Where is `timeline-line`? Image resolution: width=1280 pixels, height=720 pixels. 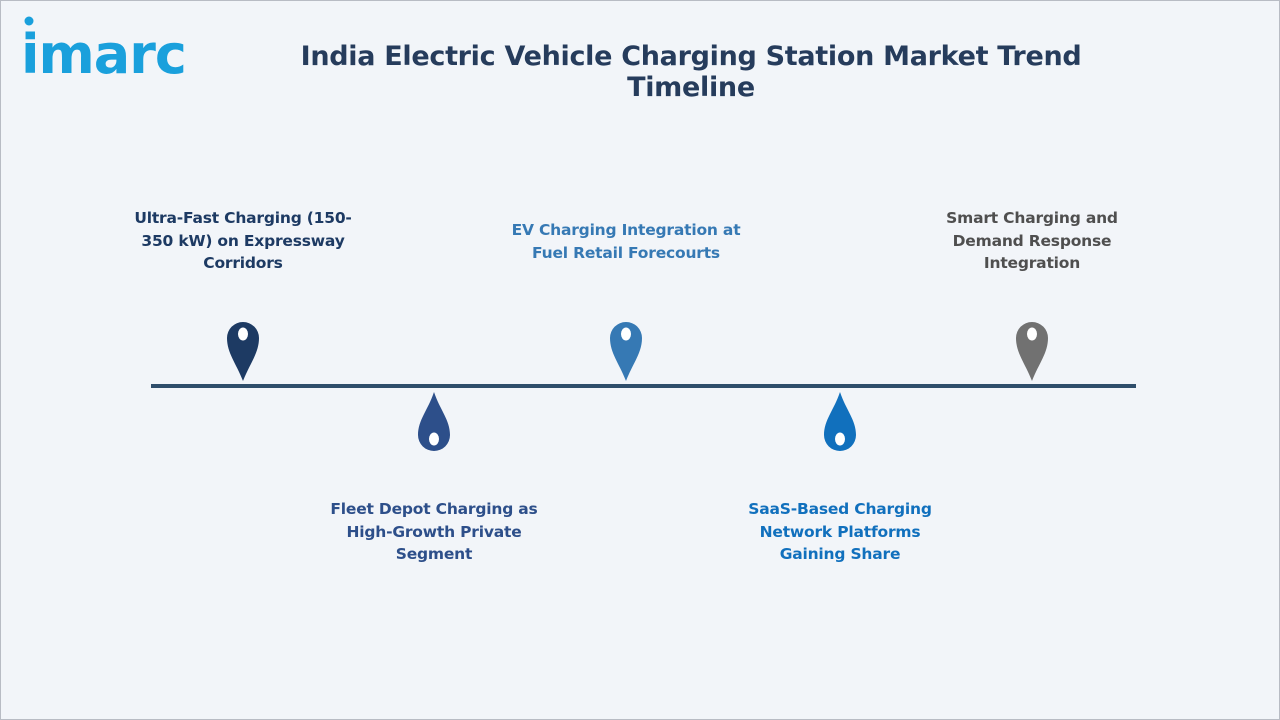
timeline-line is located at coordinates (643, 386).